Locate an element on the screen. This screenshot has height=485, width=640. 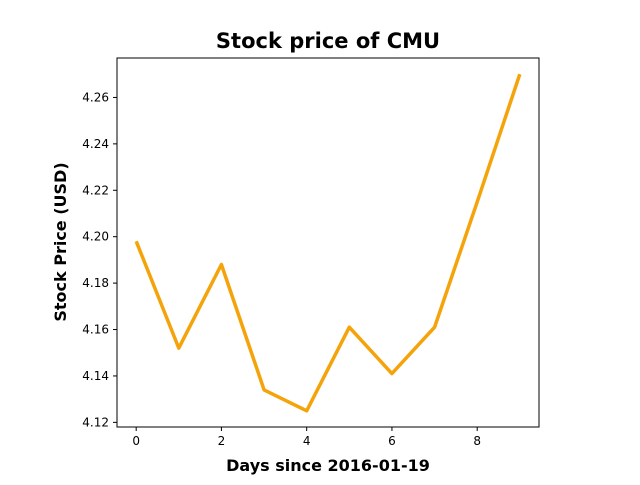
x-axis-ticks: 0 2 4 6 8 is located at coordinates (306, 437).